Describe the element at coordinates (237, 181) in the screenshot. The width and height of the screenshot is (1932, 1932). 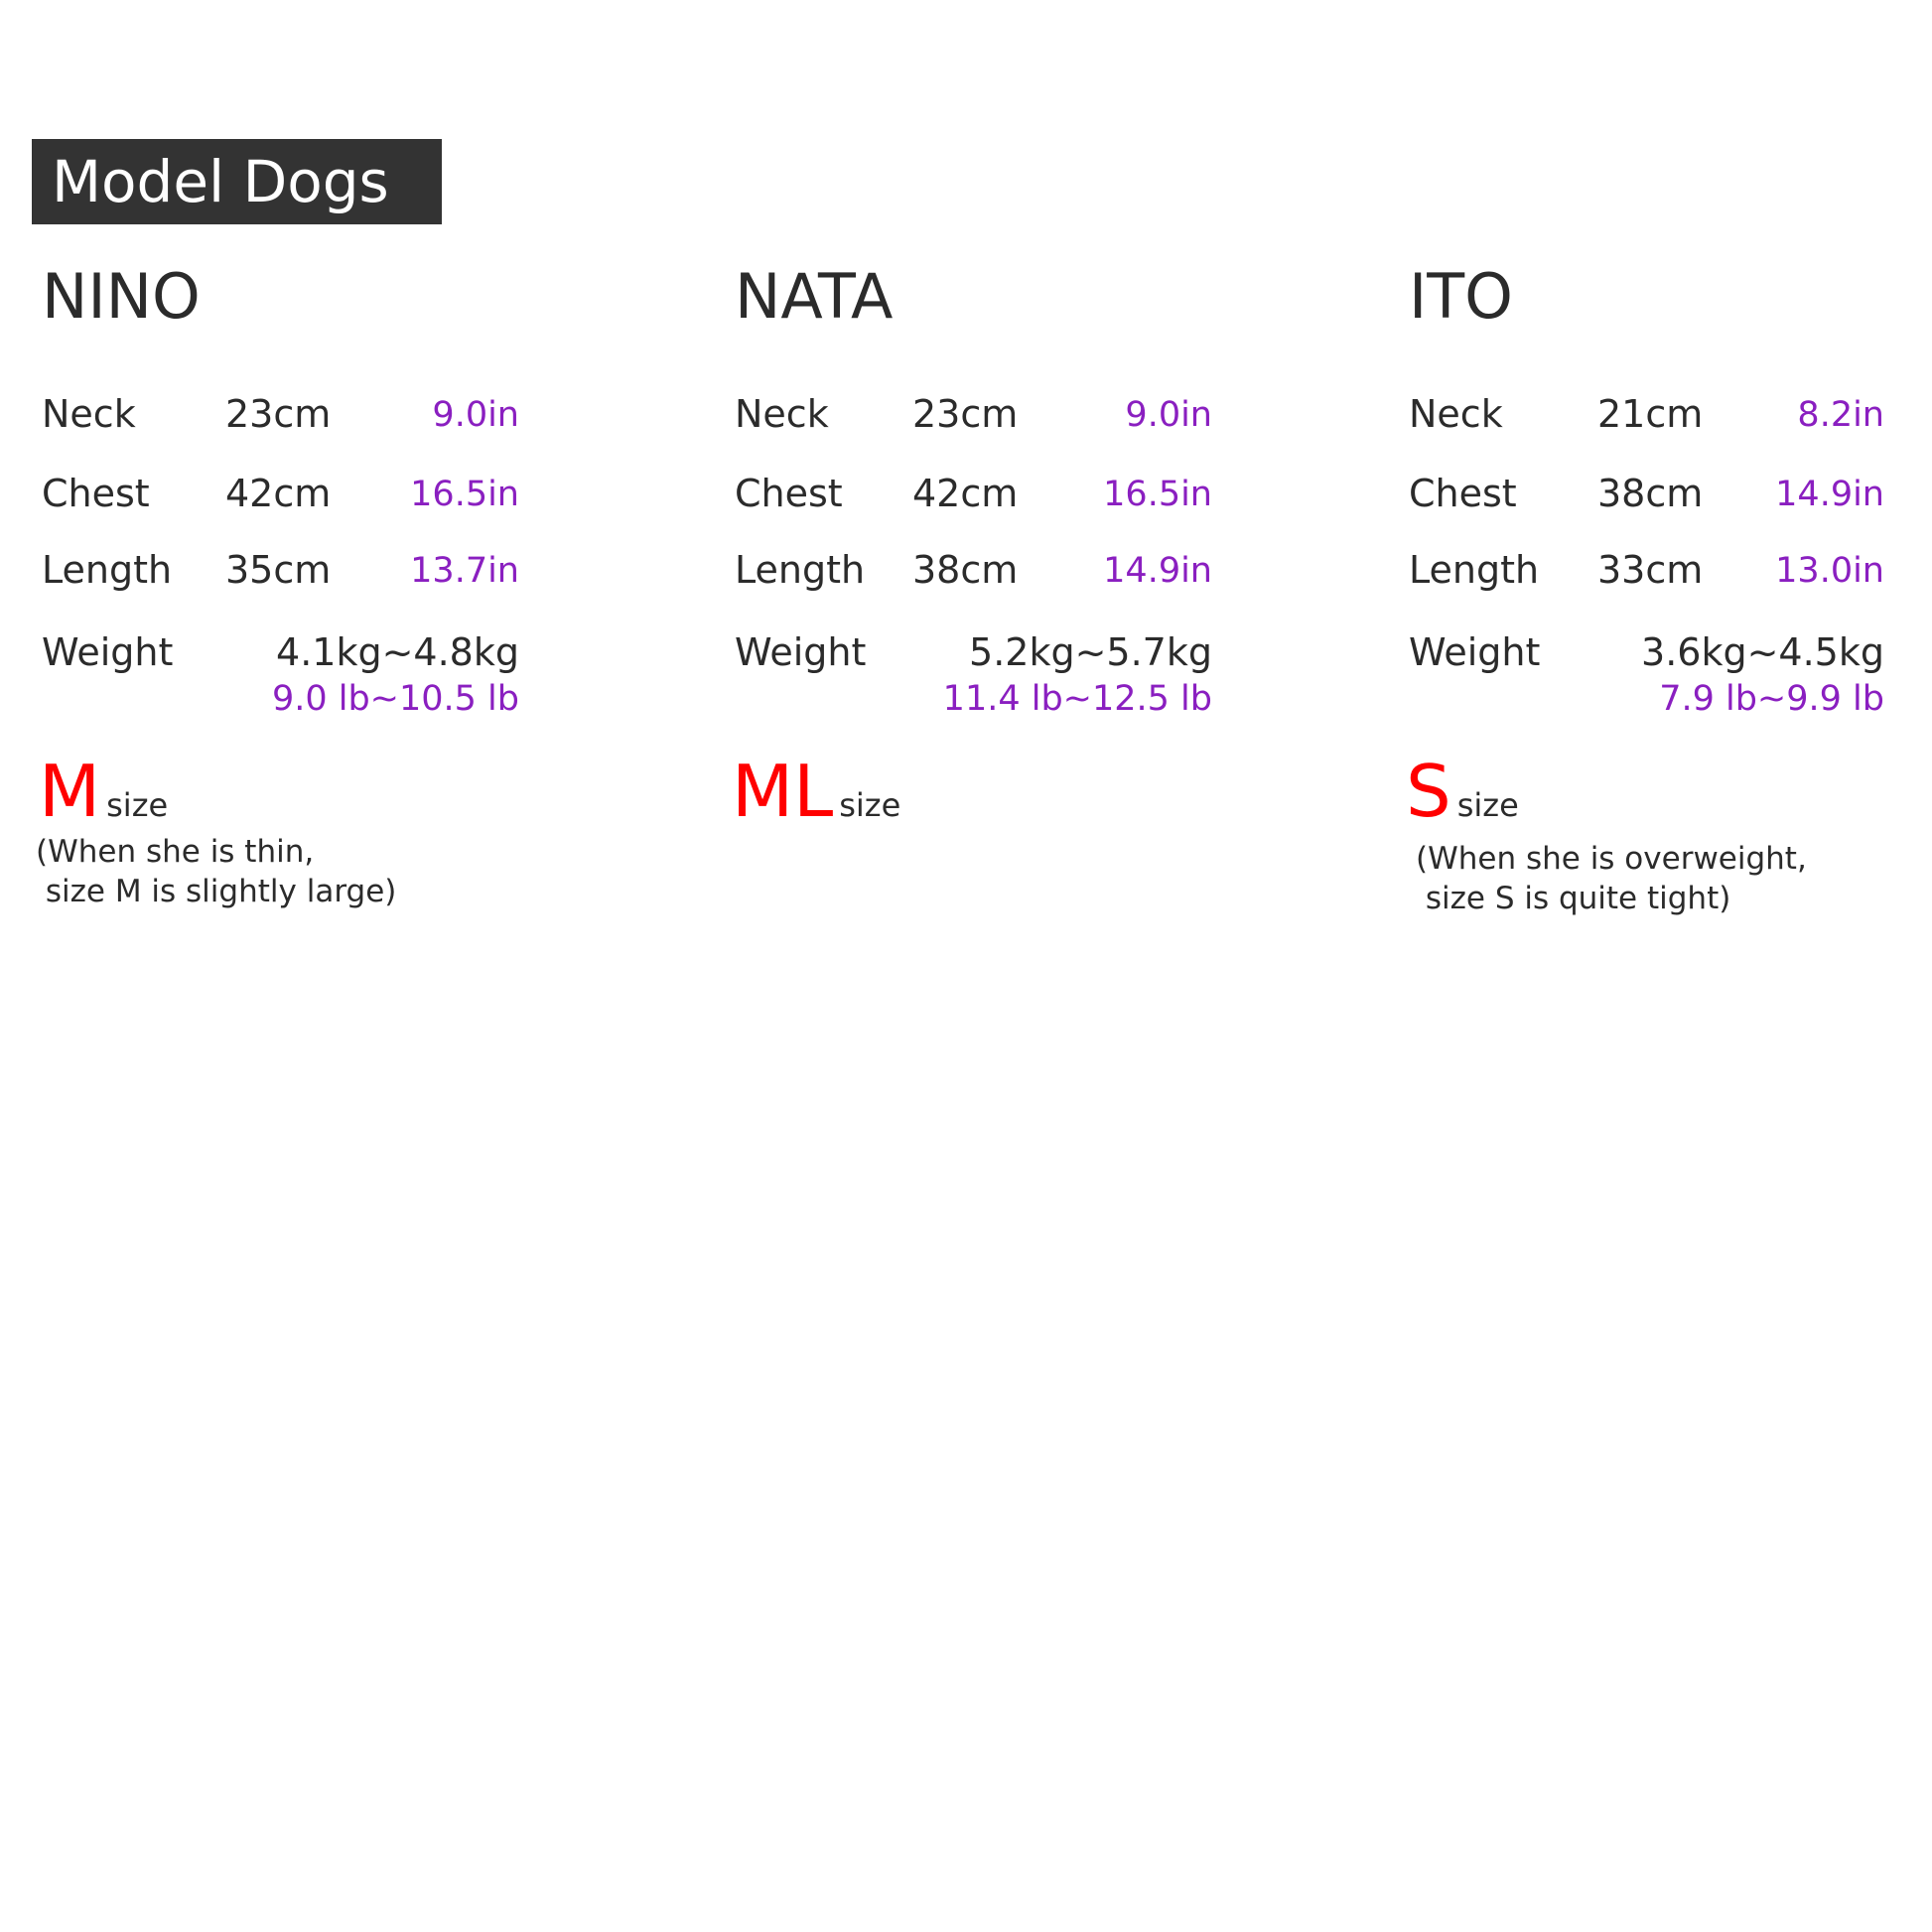
I see `page-title: Model Dogs` at that location.